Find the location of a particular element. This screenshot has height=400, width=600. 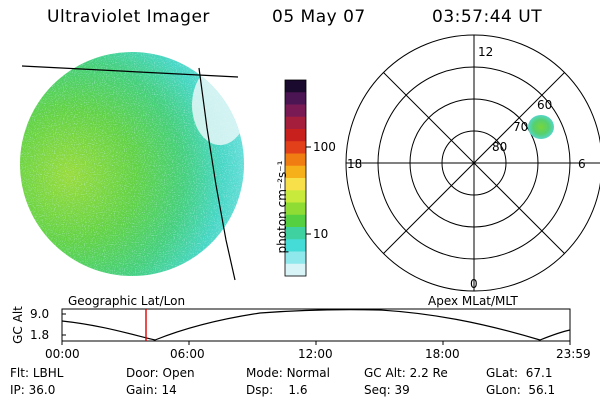

terminator-line is located at coordinates (217, 174).